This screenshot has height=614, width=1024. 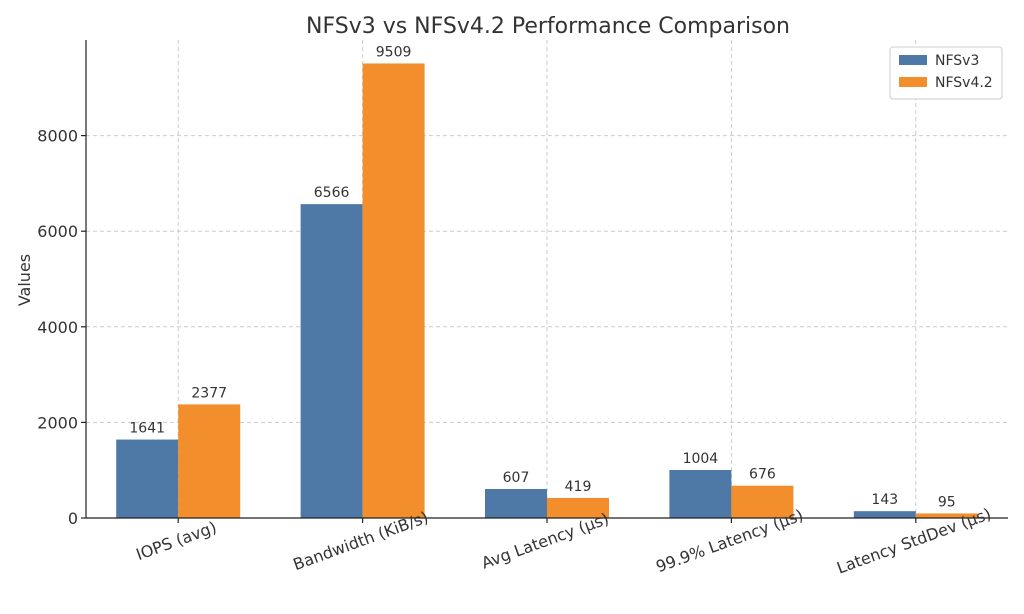 What do you see at coordinates (947, 502) in the screenshot?
I see `data-label: 95` at bounding box center [947, 502].